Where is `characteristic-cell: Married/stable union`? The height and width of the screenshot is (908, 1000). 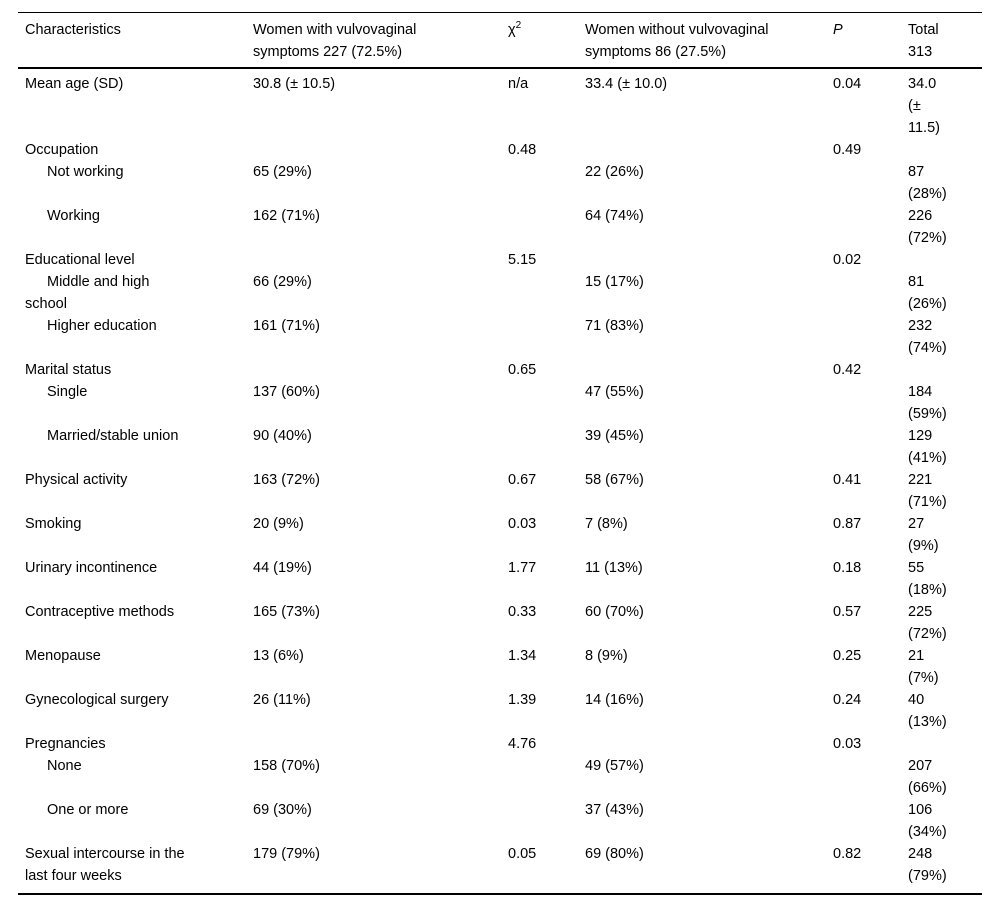 characteristic-cell: Married/stable union is located at coordinates (113, 436).